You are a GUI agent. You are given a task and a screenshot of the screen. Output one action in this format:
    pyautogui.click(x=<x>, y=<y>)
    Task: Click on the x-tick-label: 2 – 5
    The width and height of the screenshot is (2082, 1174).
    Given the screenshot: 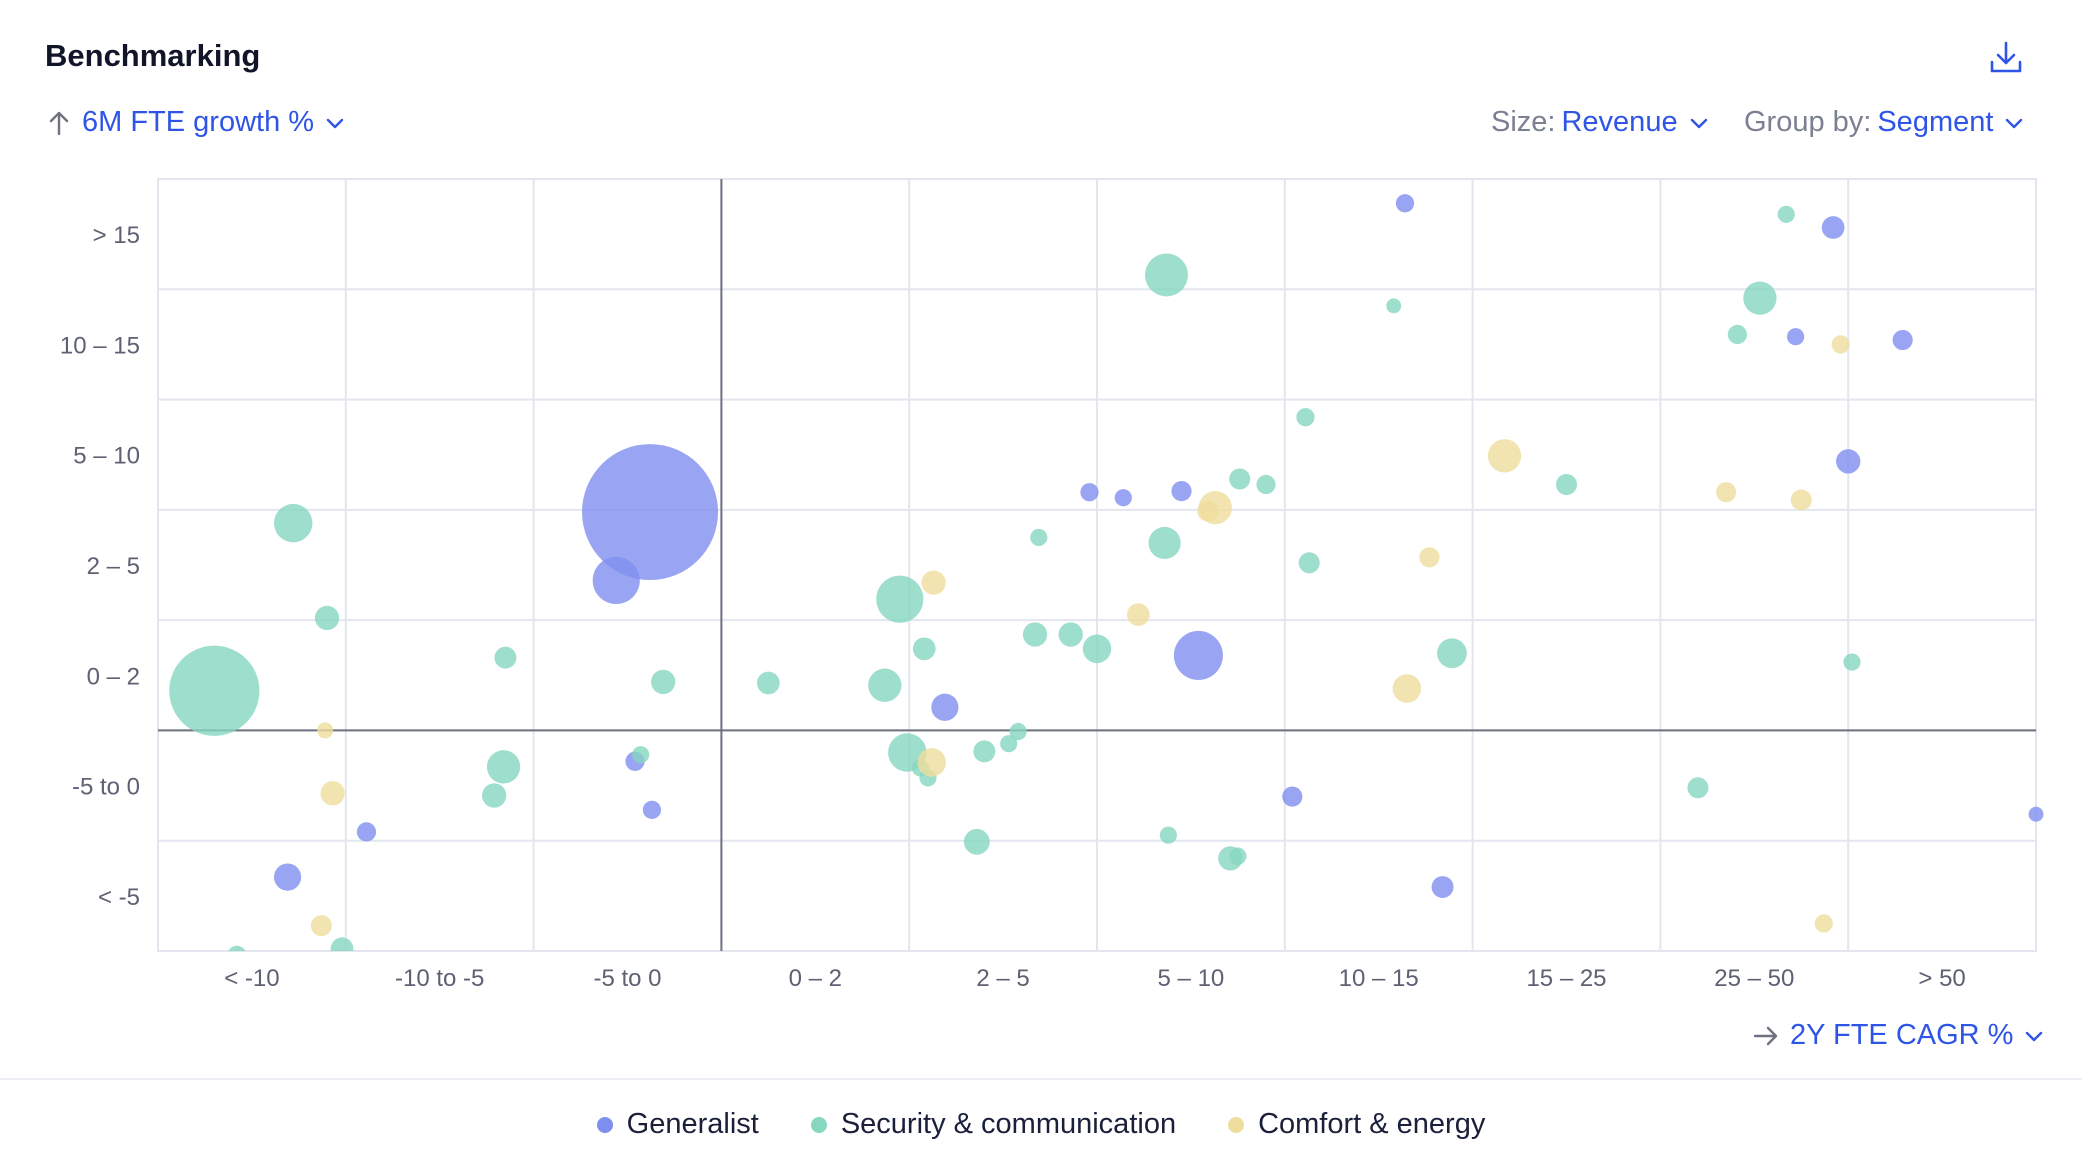 What is the action you would take?
    pyautogui.click(x=1002, y=978)
    